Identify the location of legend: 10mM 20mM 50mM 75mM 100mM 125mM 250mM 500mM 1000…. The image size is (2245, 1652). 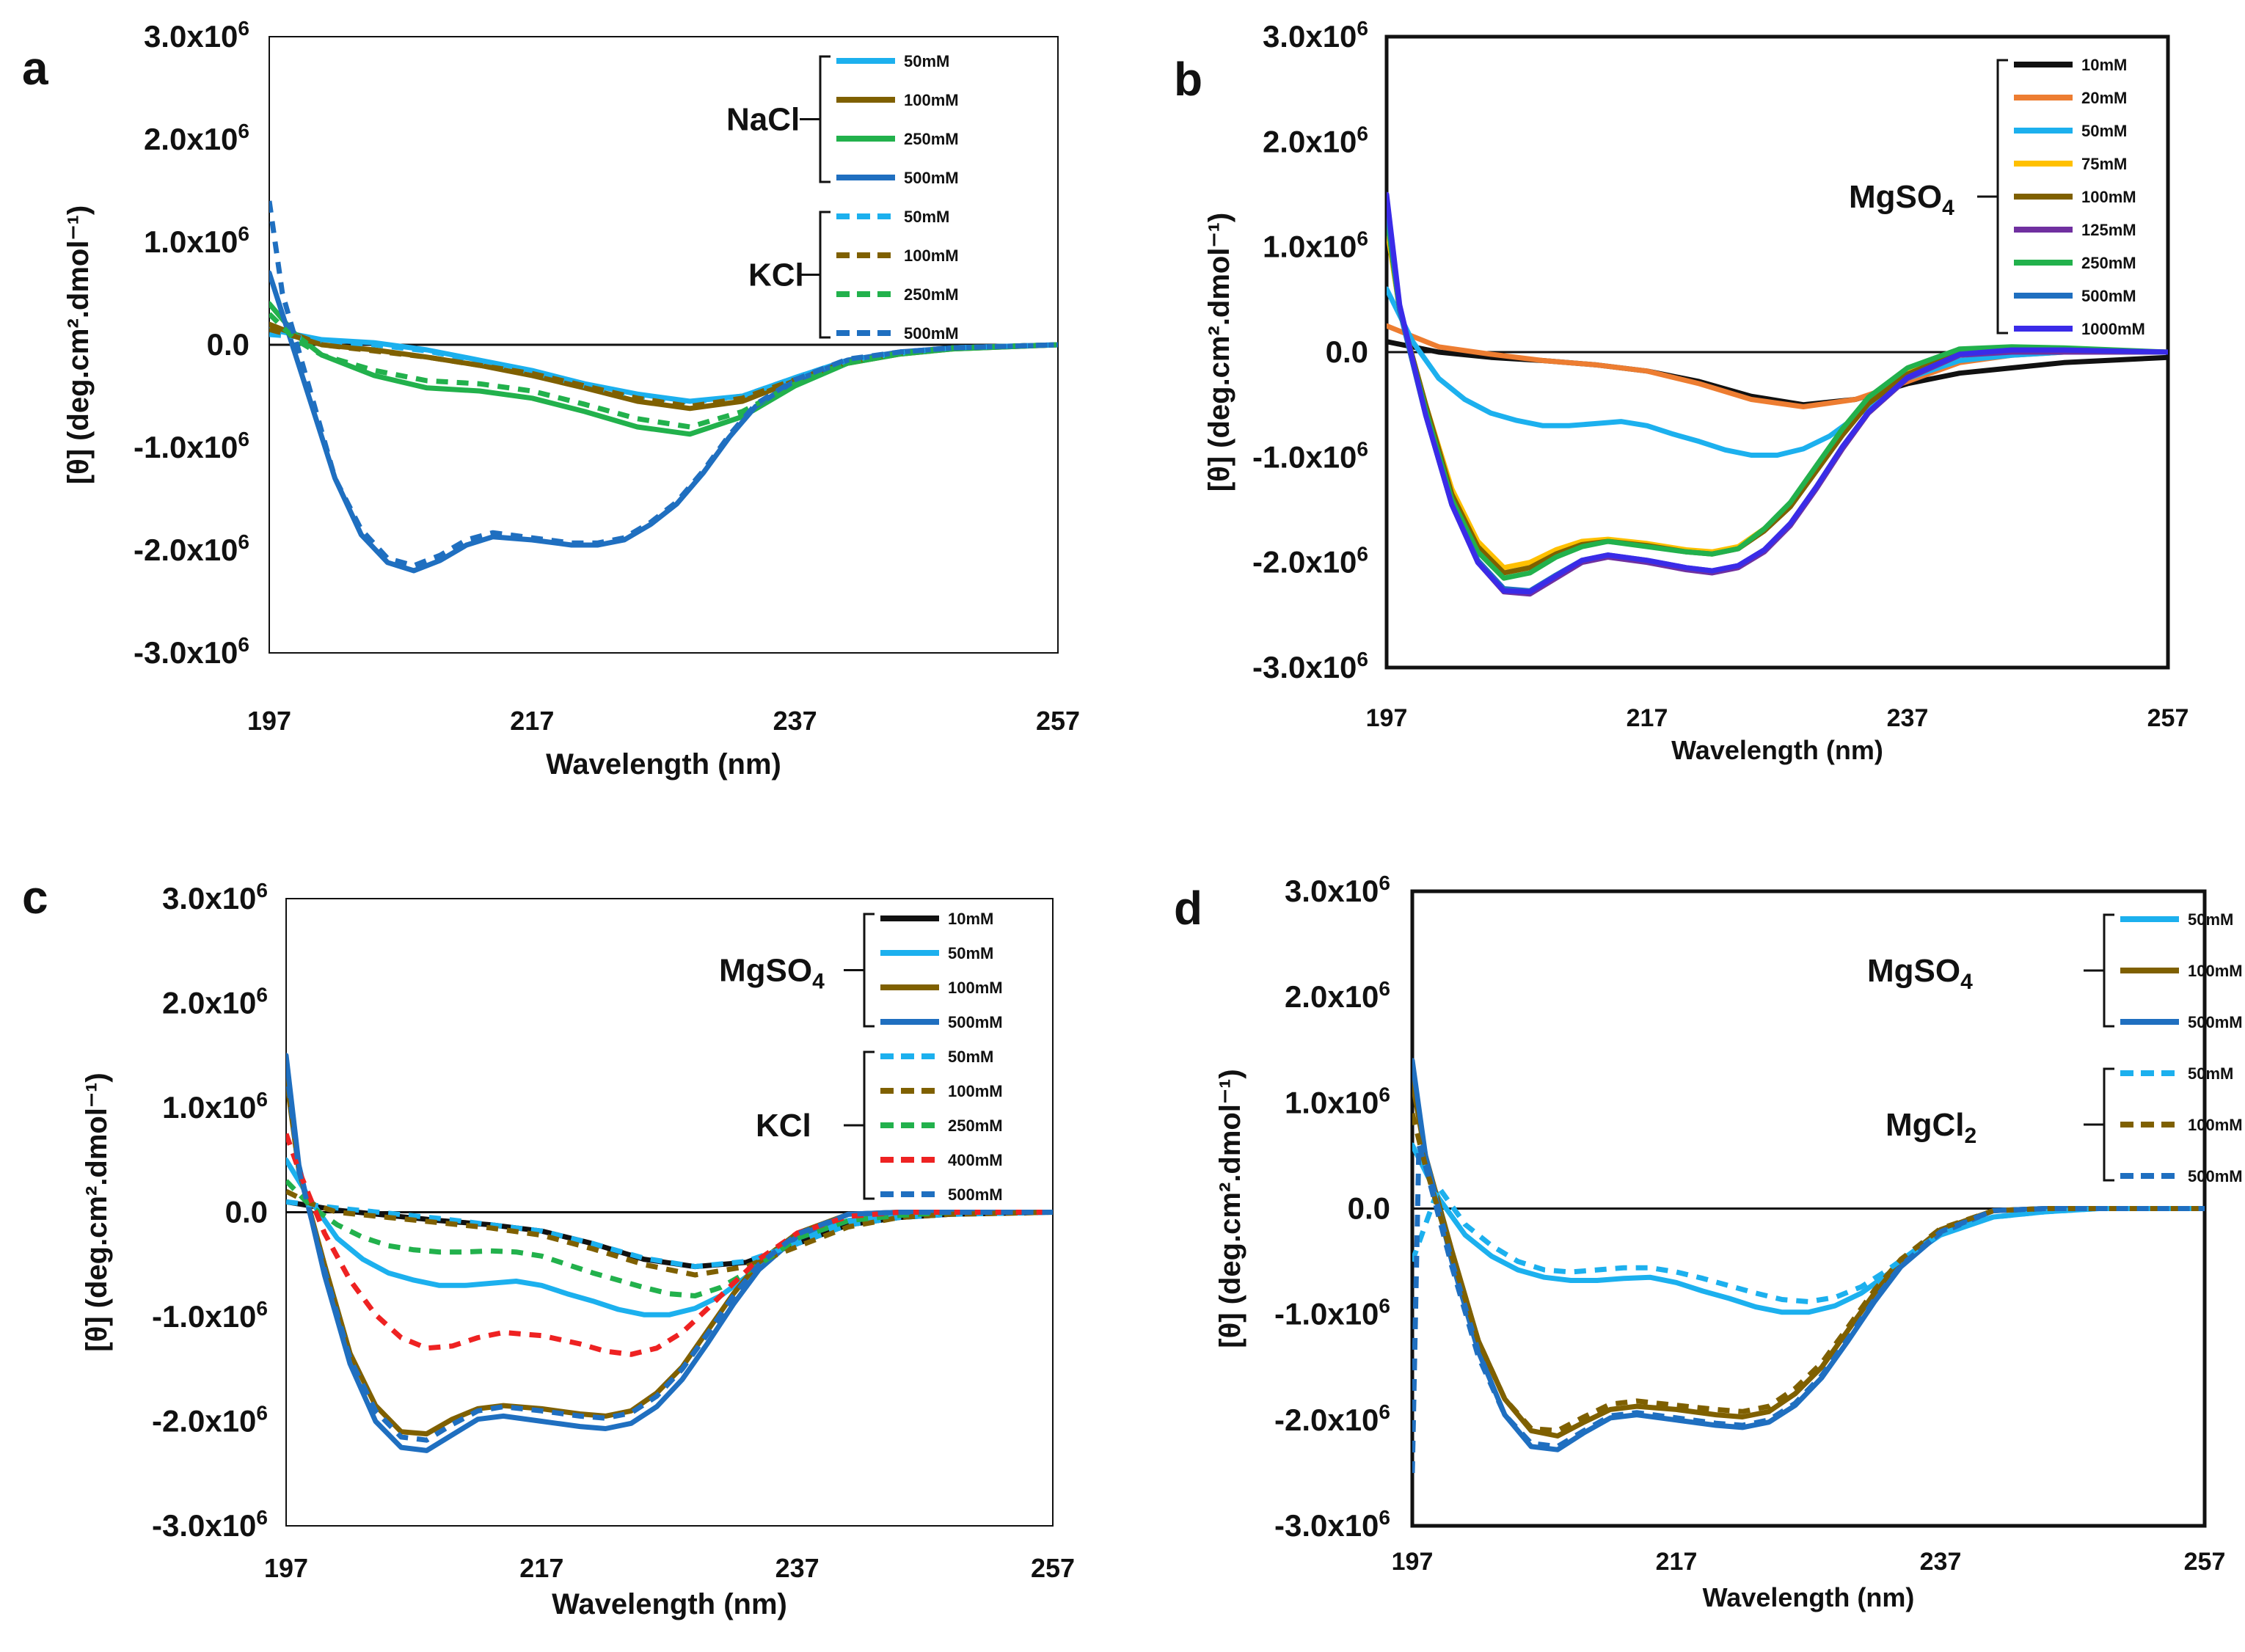
(1997, 197).